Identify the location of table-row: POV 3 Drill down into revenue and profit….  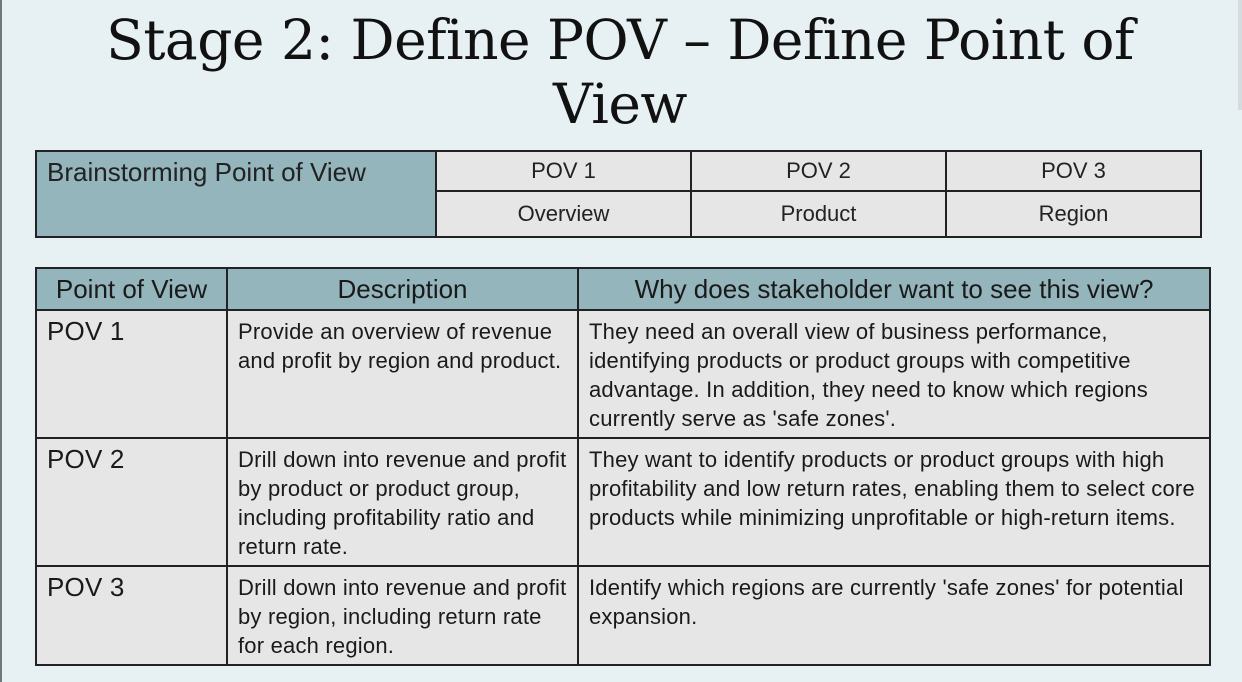
(623, 615).